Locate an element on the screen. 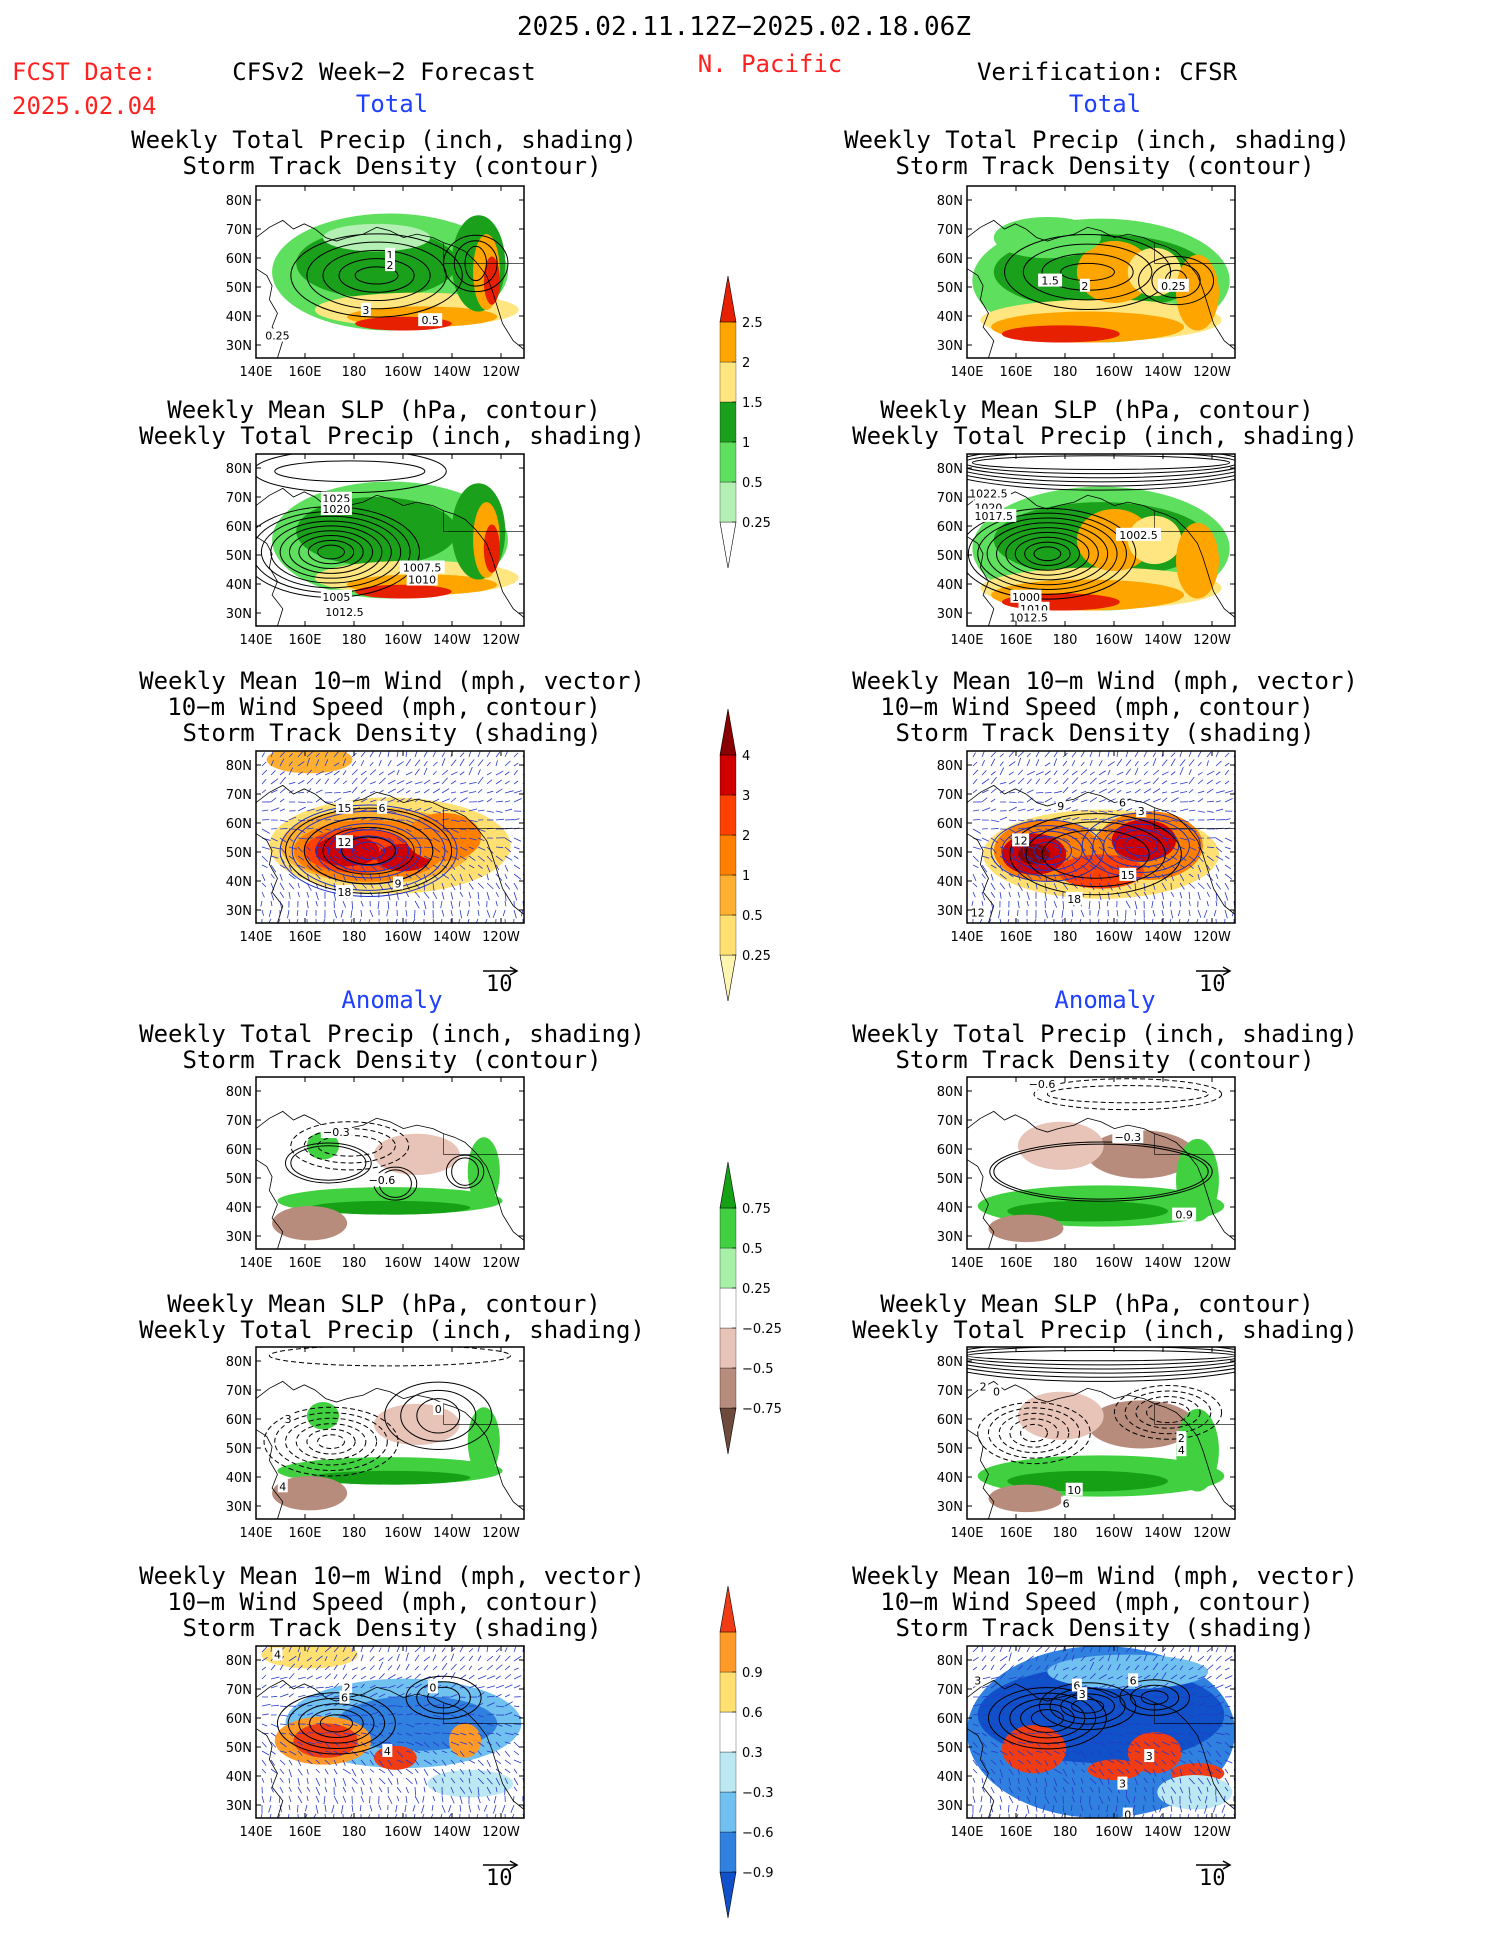  contour-label: 9 is located at coordinates (398, 883).